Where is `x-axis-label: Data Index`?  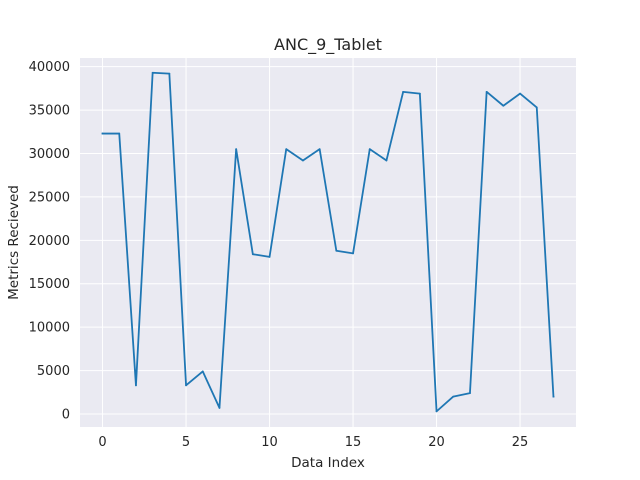 x-axis-label: Data Index is located at coordinates (328, 463).